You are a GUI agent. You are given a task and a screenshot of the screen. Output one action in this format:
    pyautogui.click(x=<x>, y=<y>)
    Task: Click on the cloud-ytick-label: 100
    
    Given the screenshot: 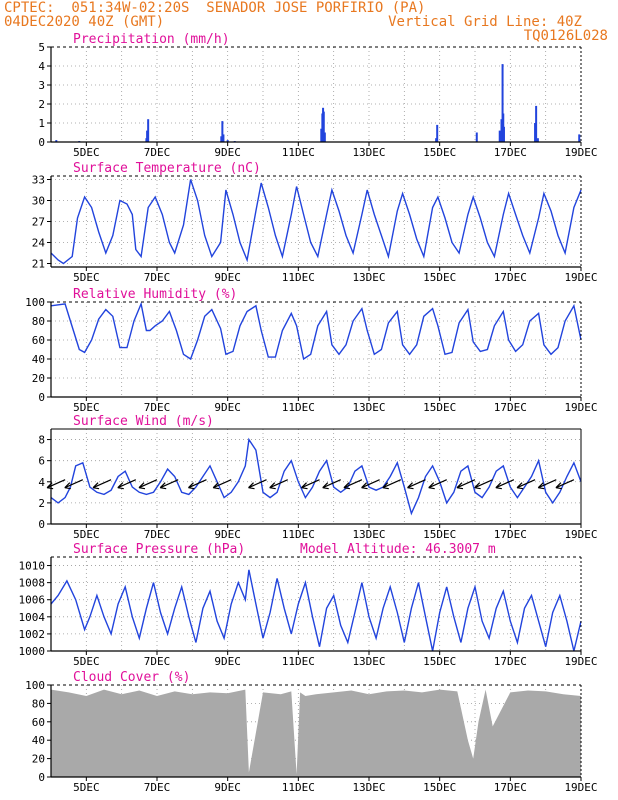 What is the action you would take?
    pyautogui.click(x=35, y=685)
    